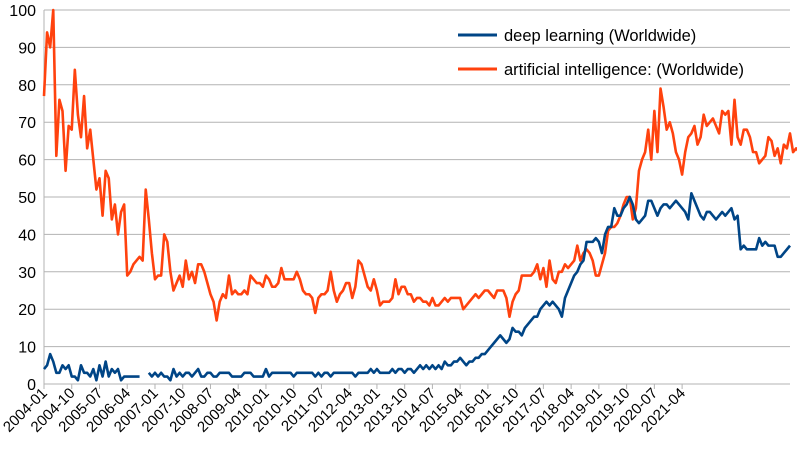 This screenshot has height=461, width=797. What do you see at coordinates (27, 235) in the screenshot?
I see `y-tick-label: 40` at bounding box center [27, 235].